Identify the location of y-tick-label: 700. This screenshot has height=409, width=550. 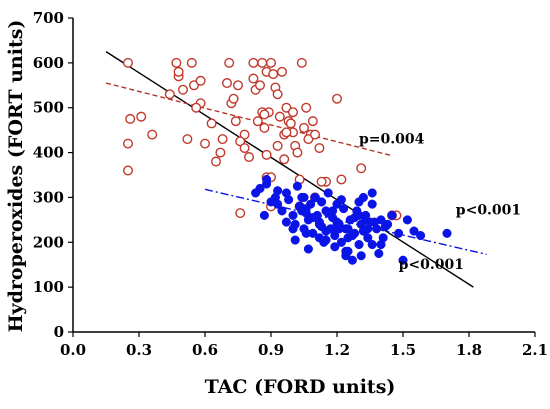
(48, 18).